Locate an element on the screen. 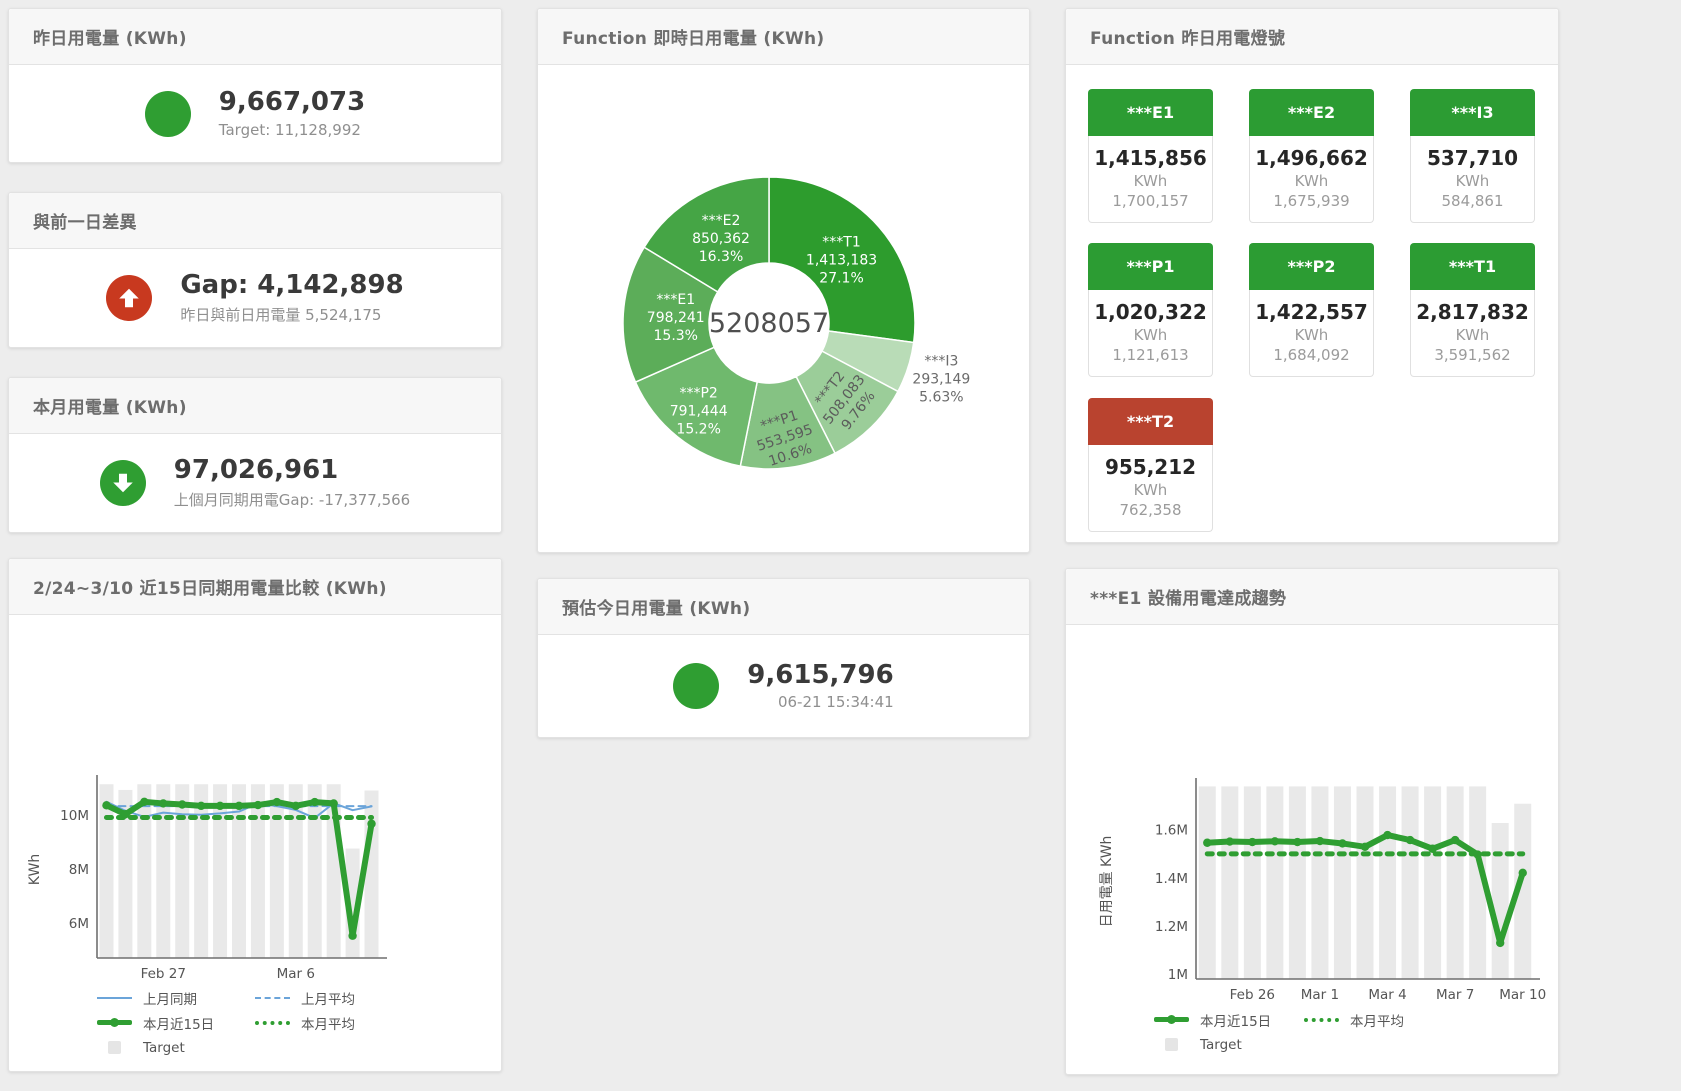 The height and width of the screenshot is (1091, 1681). status-circle-icon is located at coordinates (167, 113).